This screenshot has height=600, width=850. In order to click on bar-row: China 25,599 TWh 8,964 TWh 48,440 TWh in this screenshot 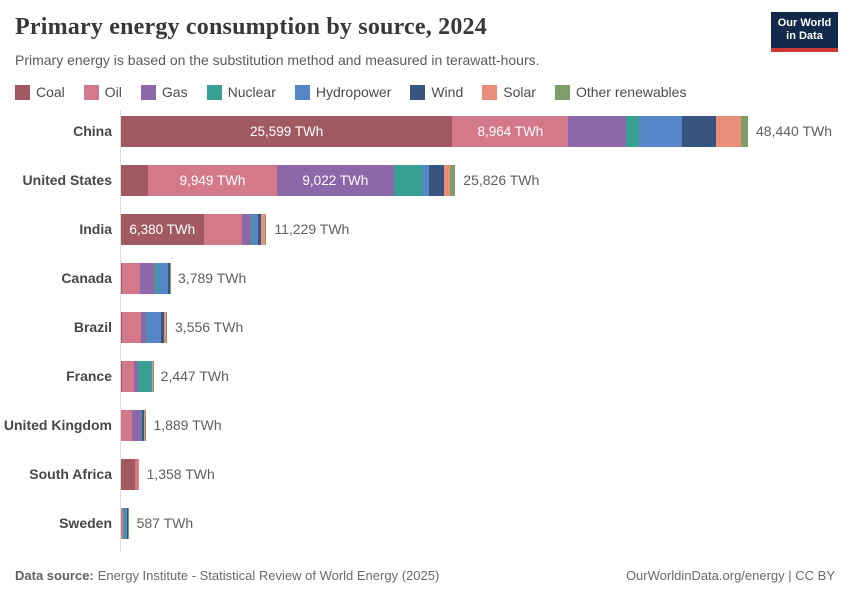, I will do `click(425, 131)`.